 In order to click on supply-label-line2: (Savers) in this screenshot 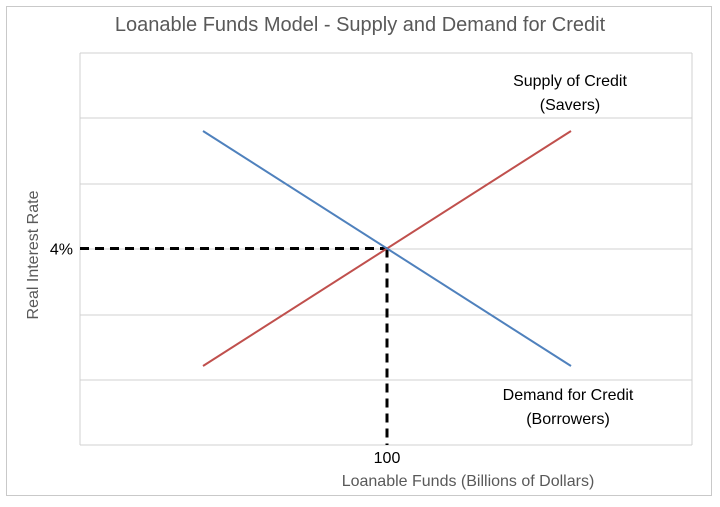, I will do `click(570, 105)`.